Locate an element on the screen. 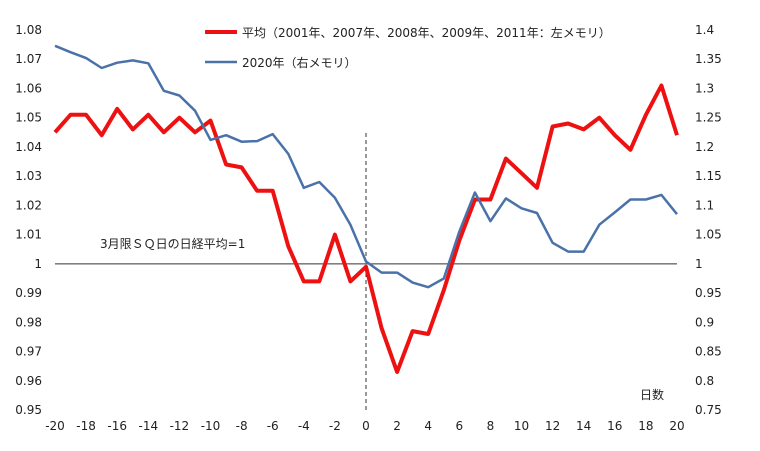 The height and width of the screenshot is (451, 760). x-axis-label: 日数 is located at coordinates (652, 394).